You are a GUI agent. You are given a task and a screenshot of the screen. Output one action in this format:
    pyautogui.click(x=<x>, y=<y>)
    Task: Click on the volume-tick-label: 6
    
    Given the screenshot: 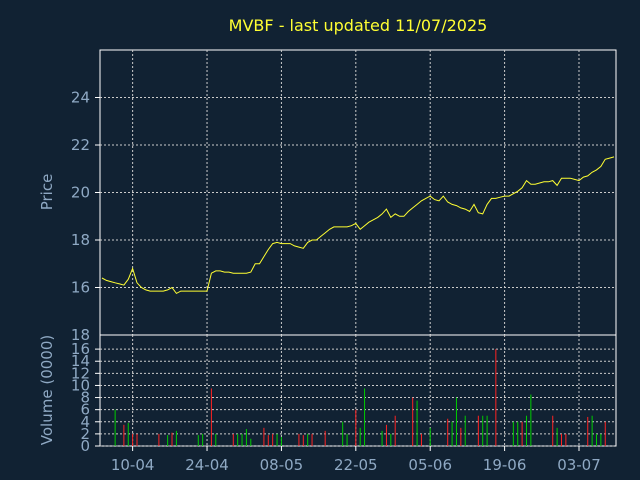 What is the action you would take?
    pyautogui.click(x=85, y=410)
    